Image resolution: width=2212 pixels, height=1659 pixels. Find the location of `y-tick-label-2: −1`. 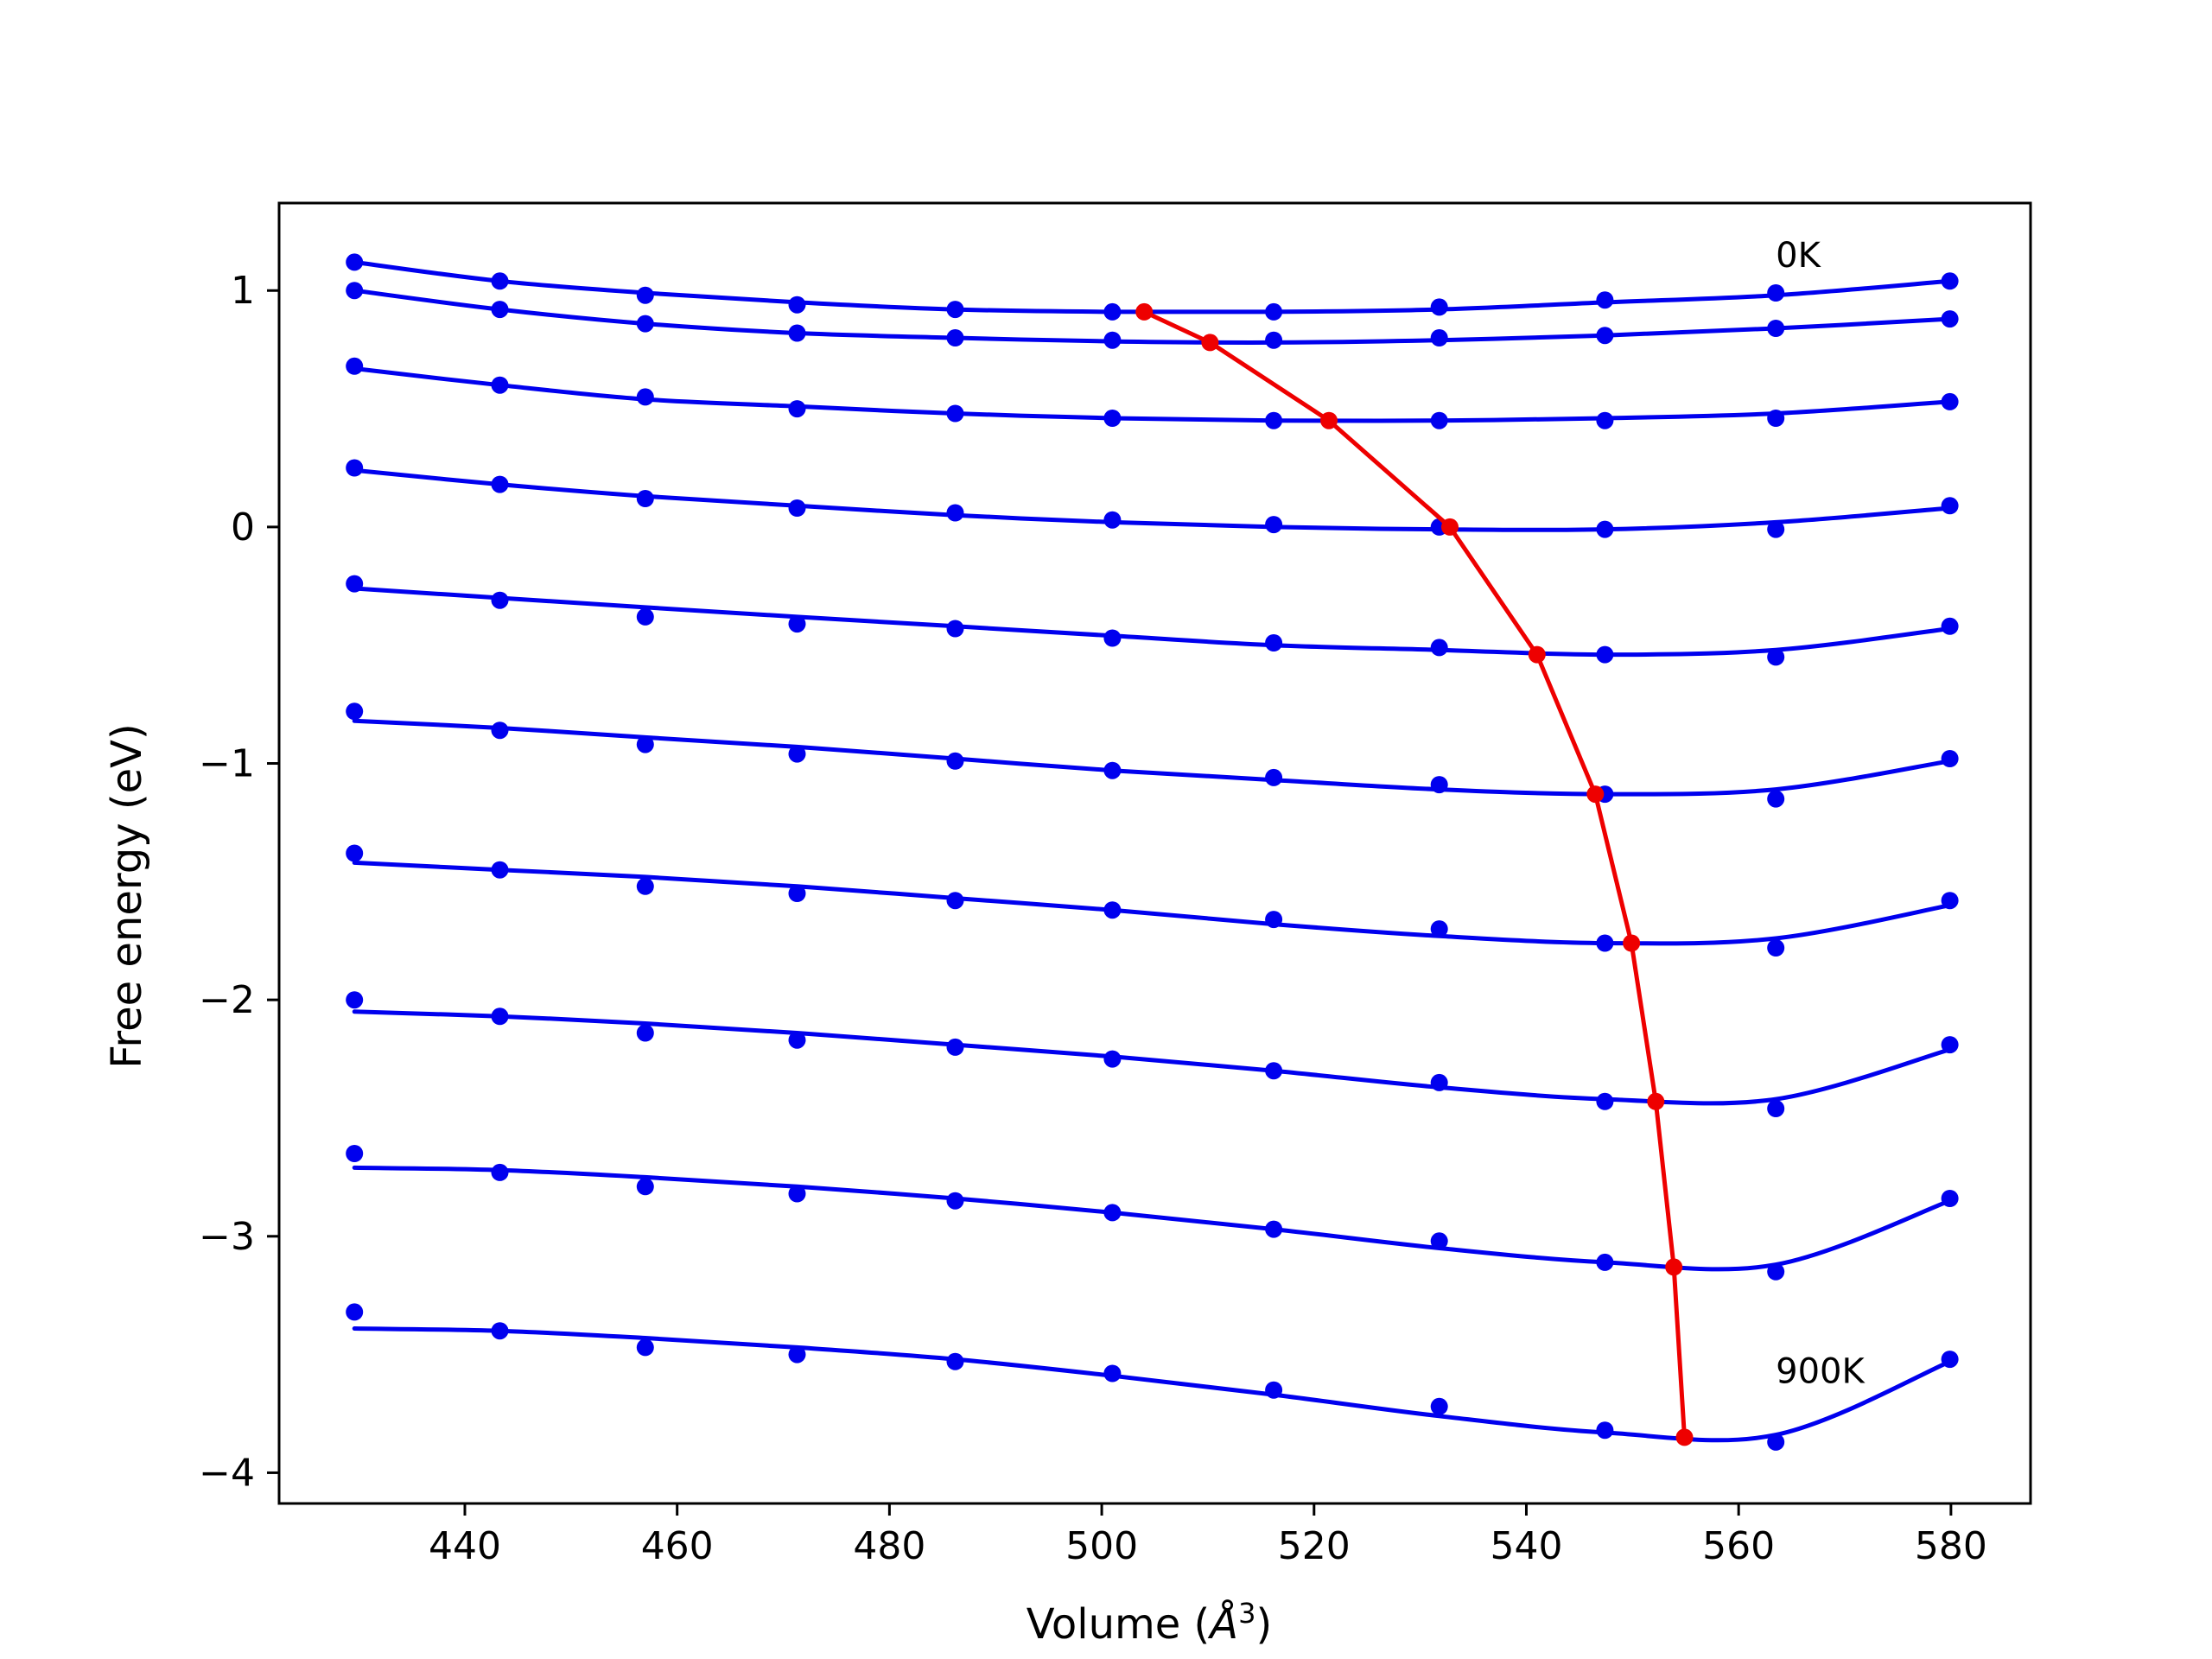

y-tick-label-2: −1 is located at coordinates (227, 764).